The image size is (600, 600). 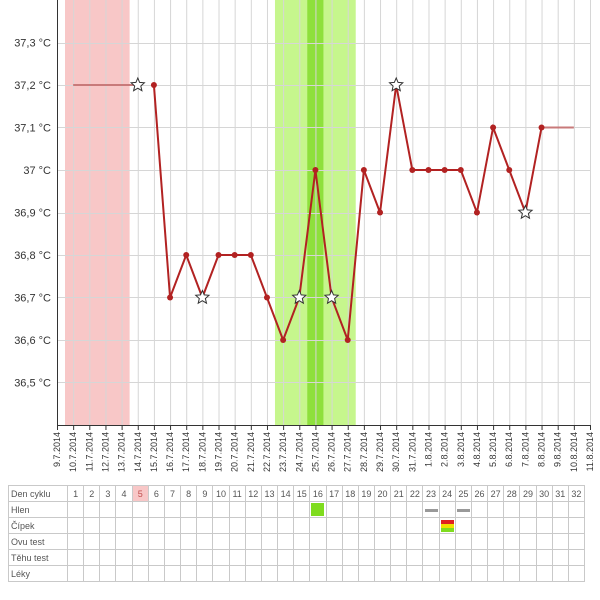 I want to click on table-row: Ovu test, so click(x=297, y=541).